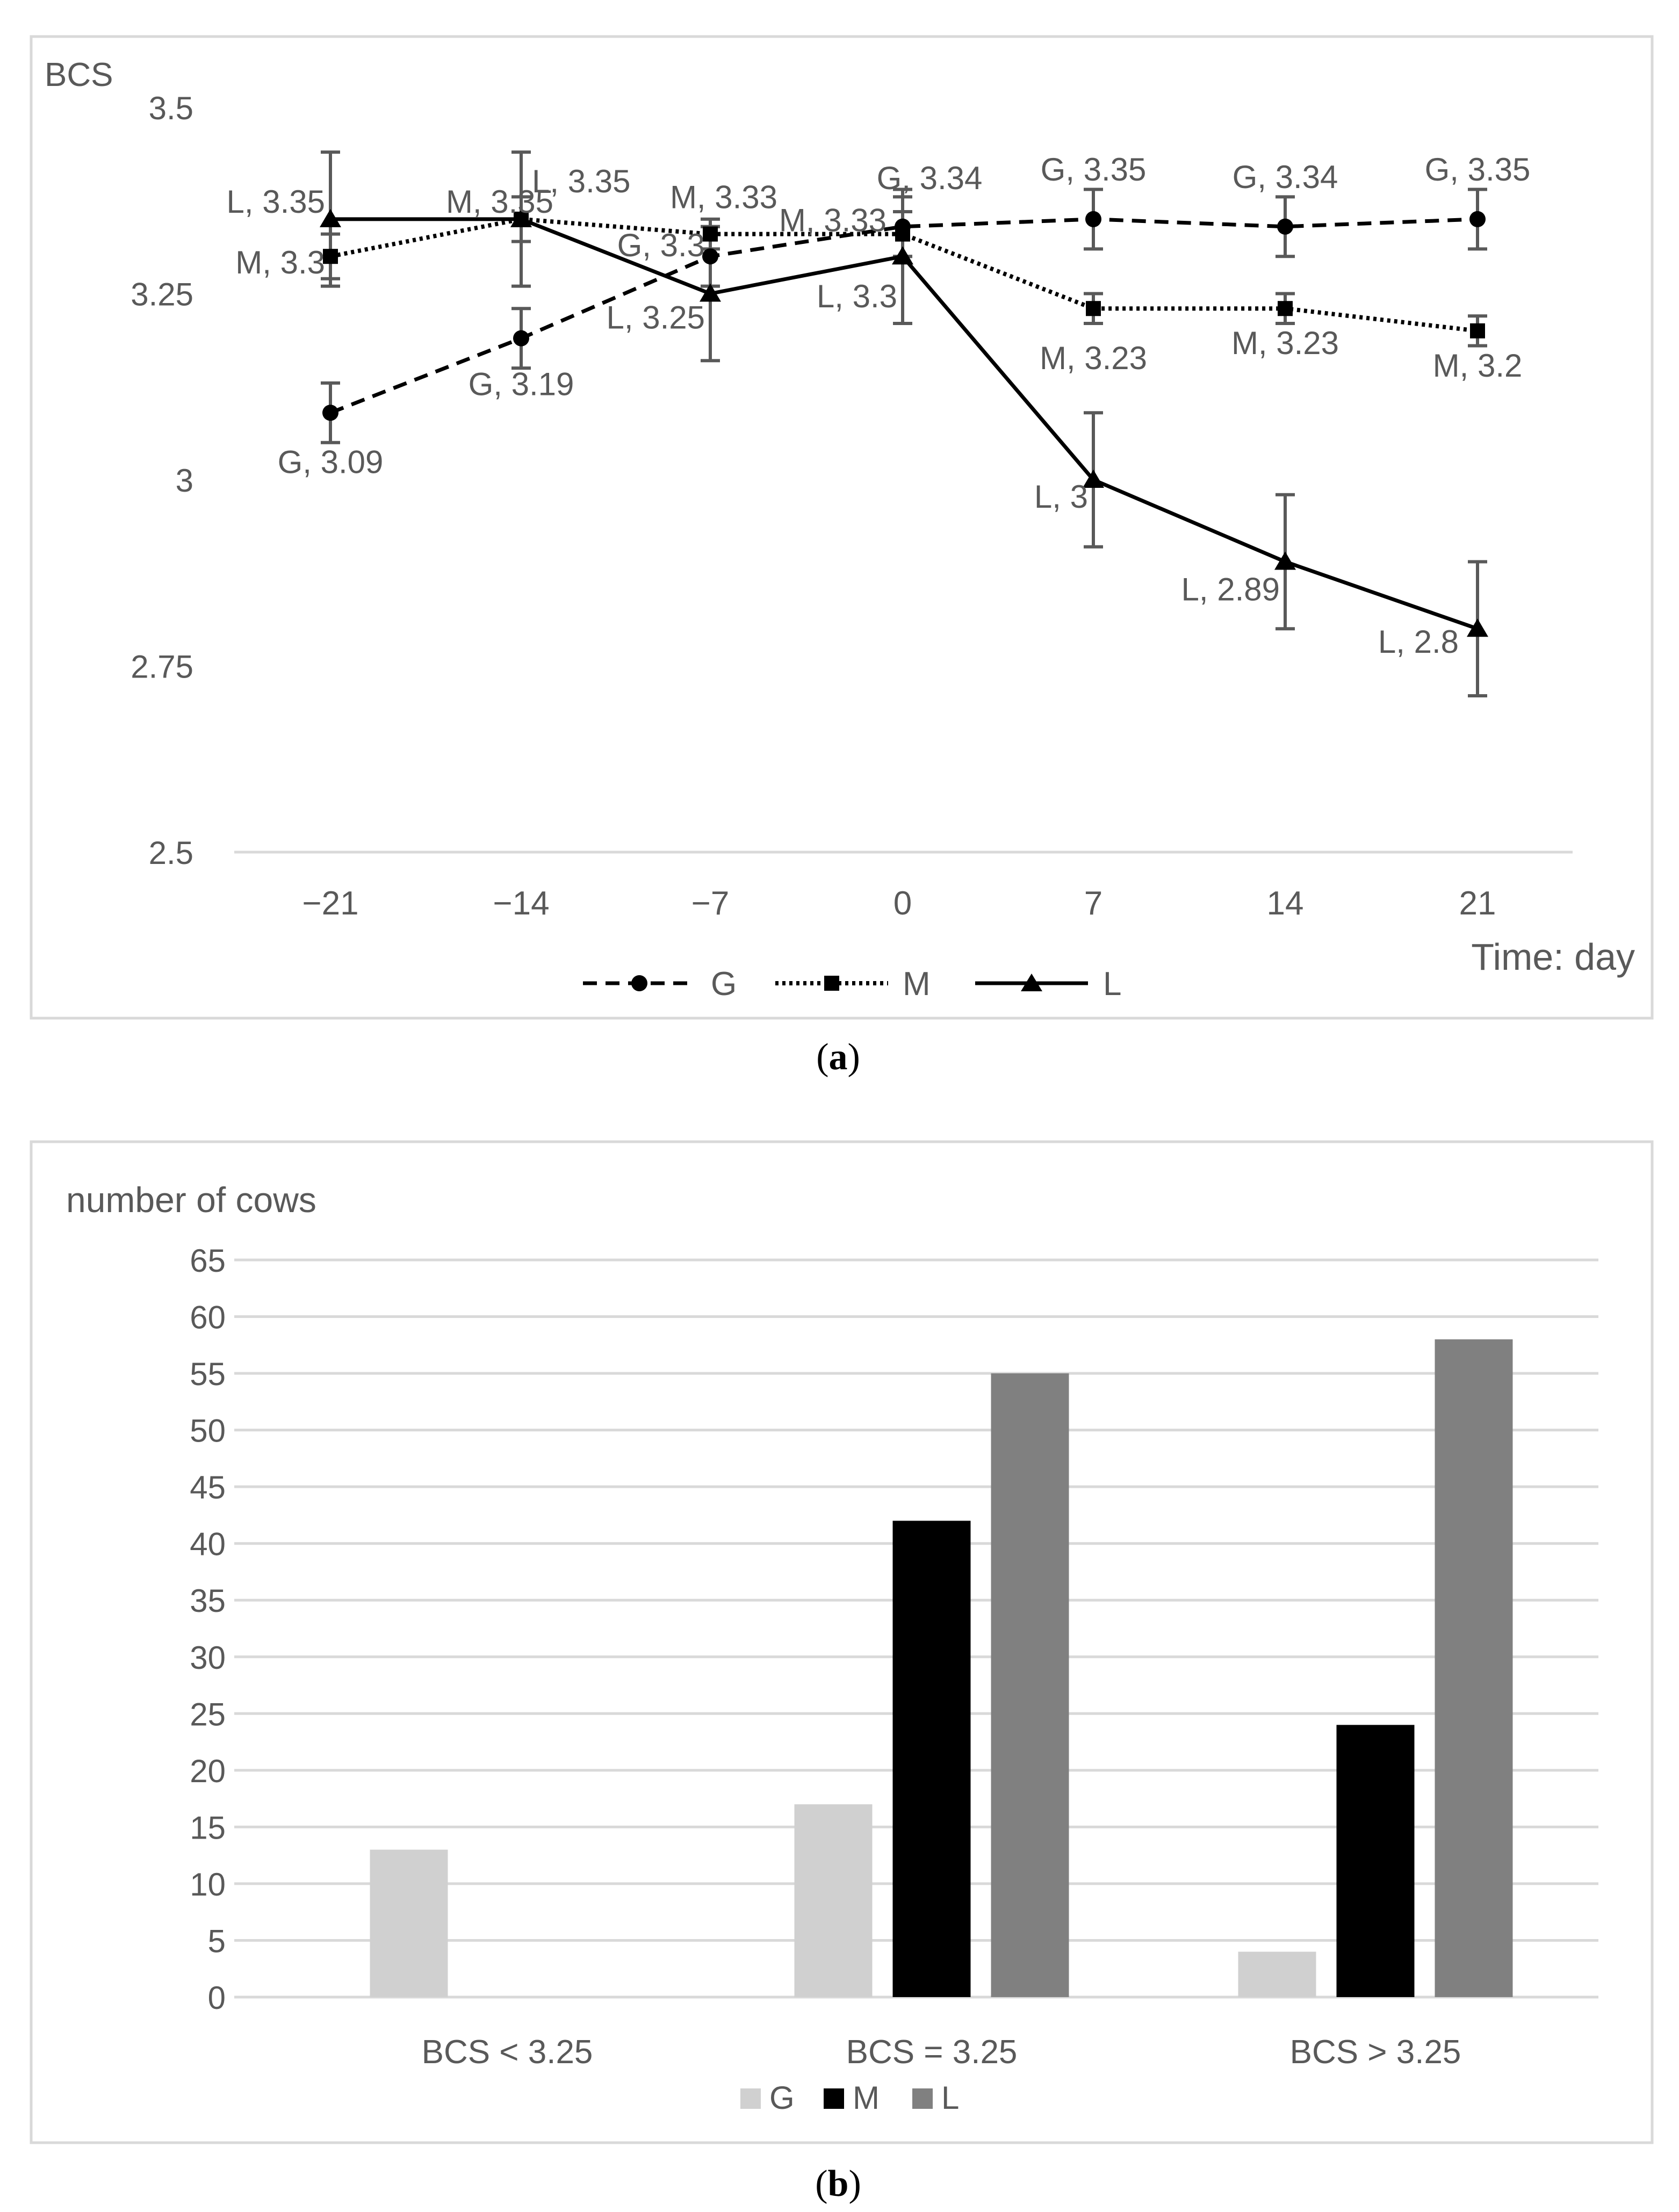 The width and height of the screenshot is (1679, 2212). I want to click on legend-b-item-m: M, so click(852, 2098).